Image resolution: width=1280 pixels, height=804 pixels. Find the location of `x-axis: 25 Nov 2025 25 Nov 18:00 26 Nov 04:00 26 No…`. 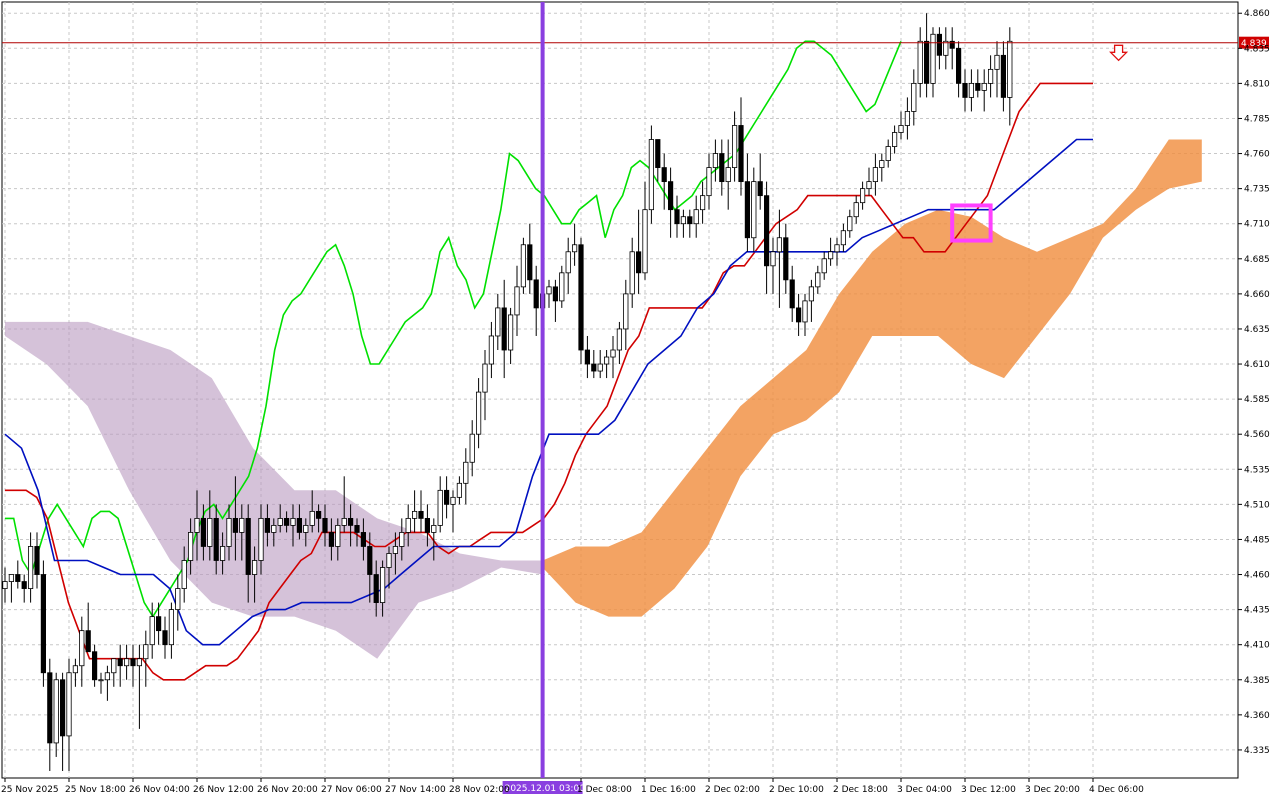

x-axis: 25 Nov 2025 25 Nov 18:00 26 Nov 04:00 26 No… is located at coordinates (572, 786).